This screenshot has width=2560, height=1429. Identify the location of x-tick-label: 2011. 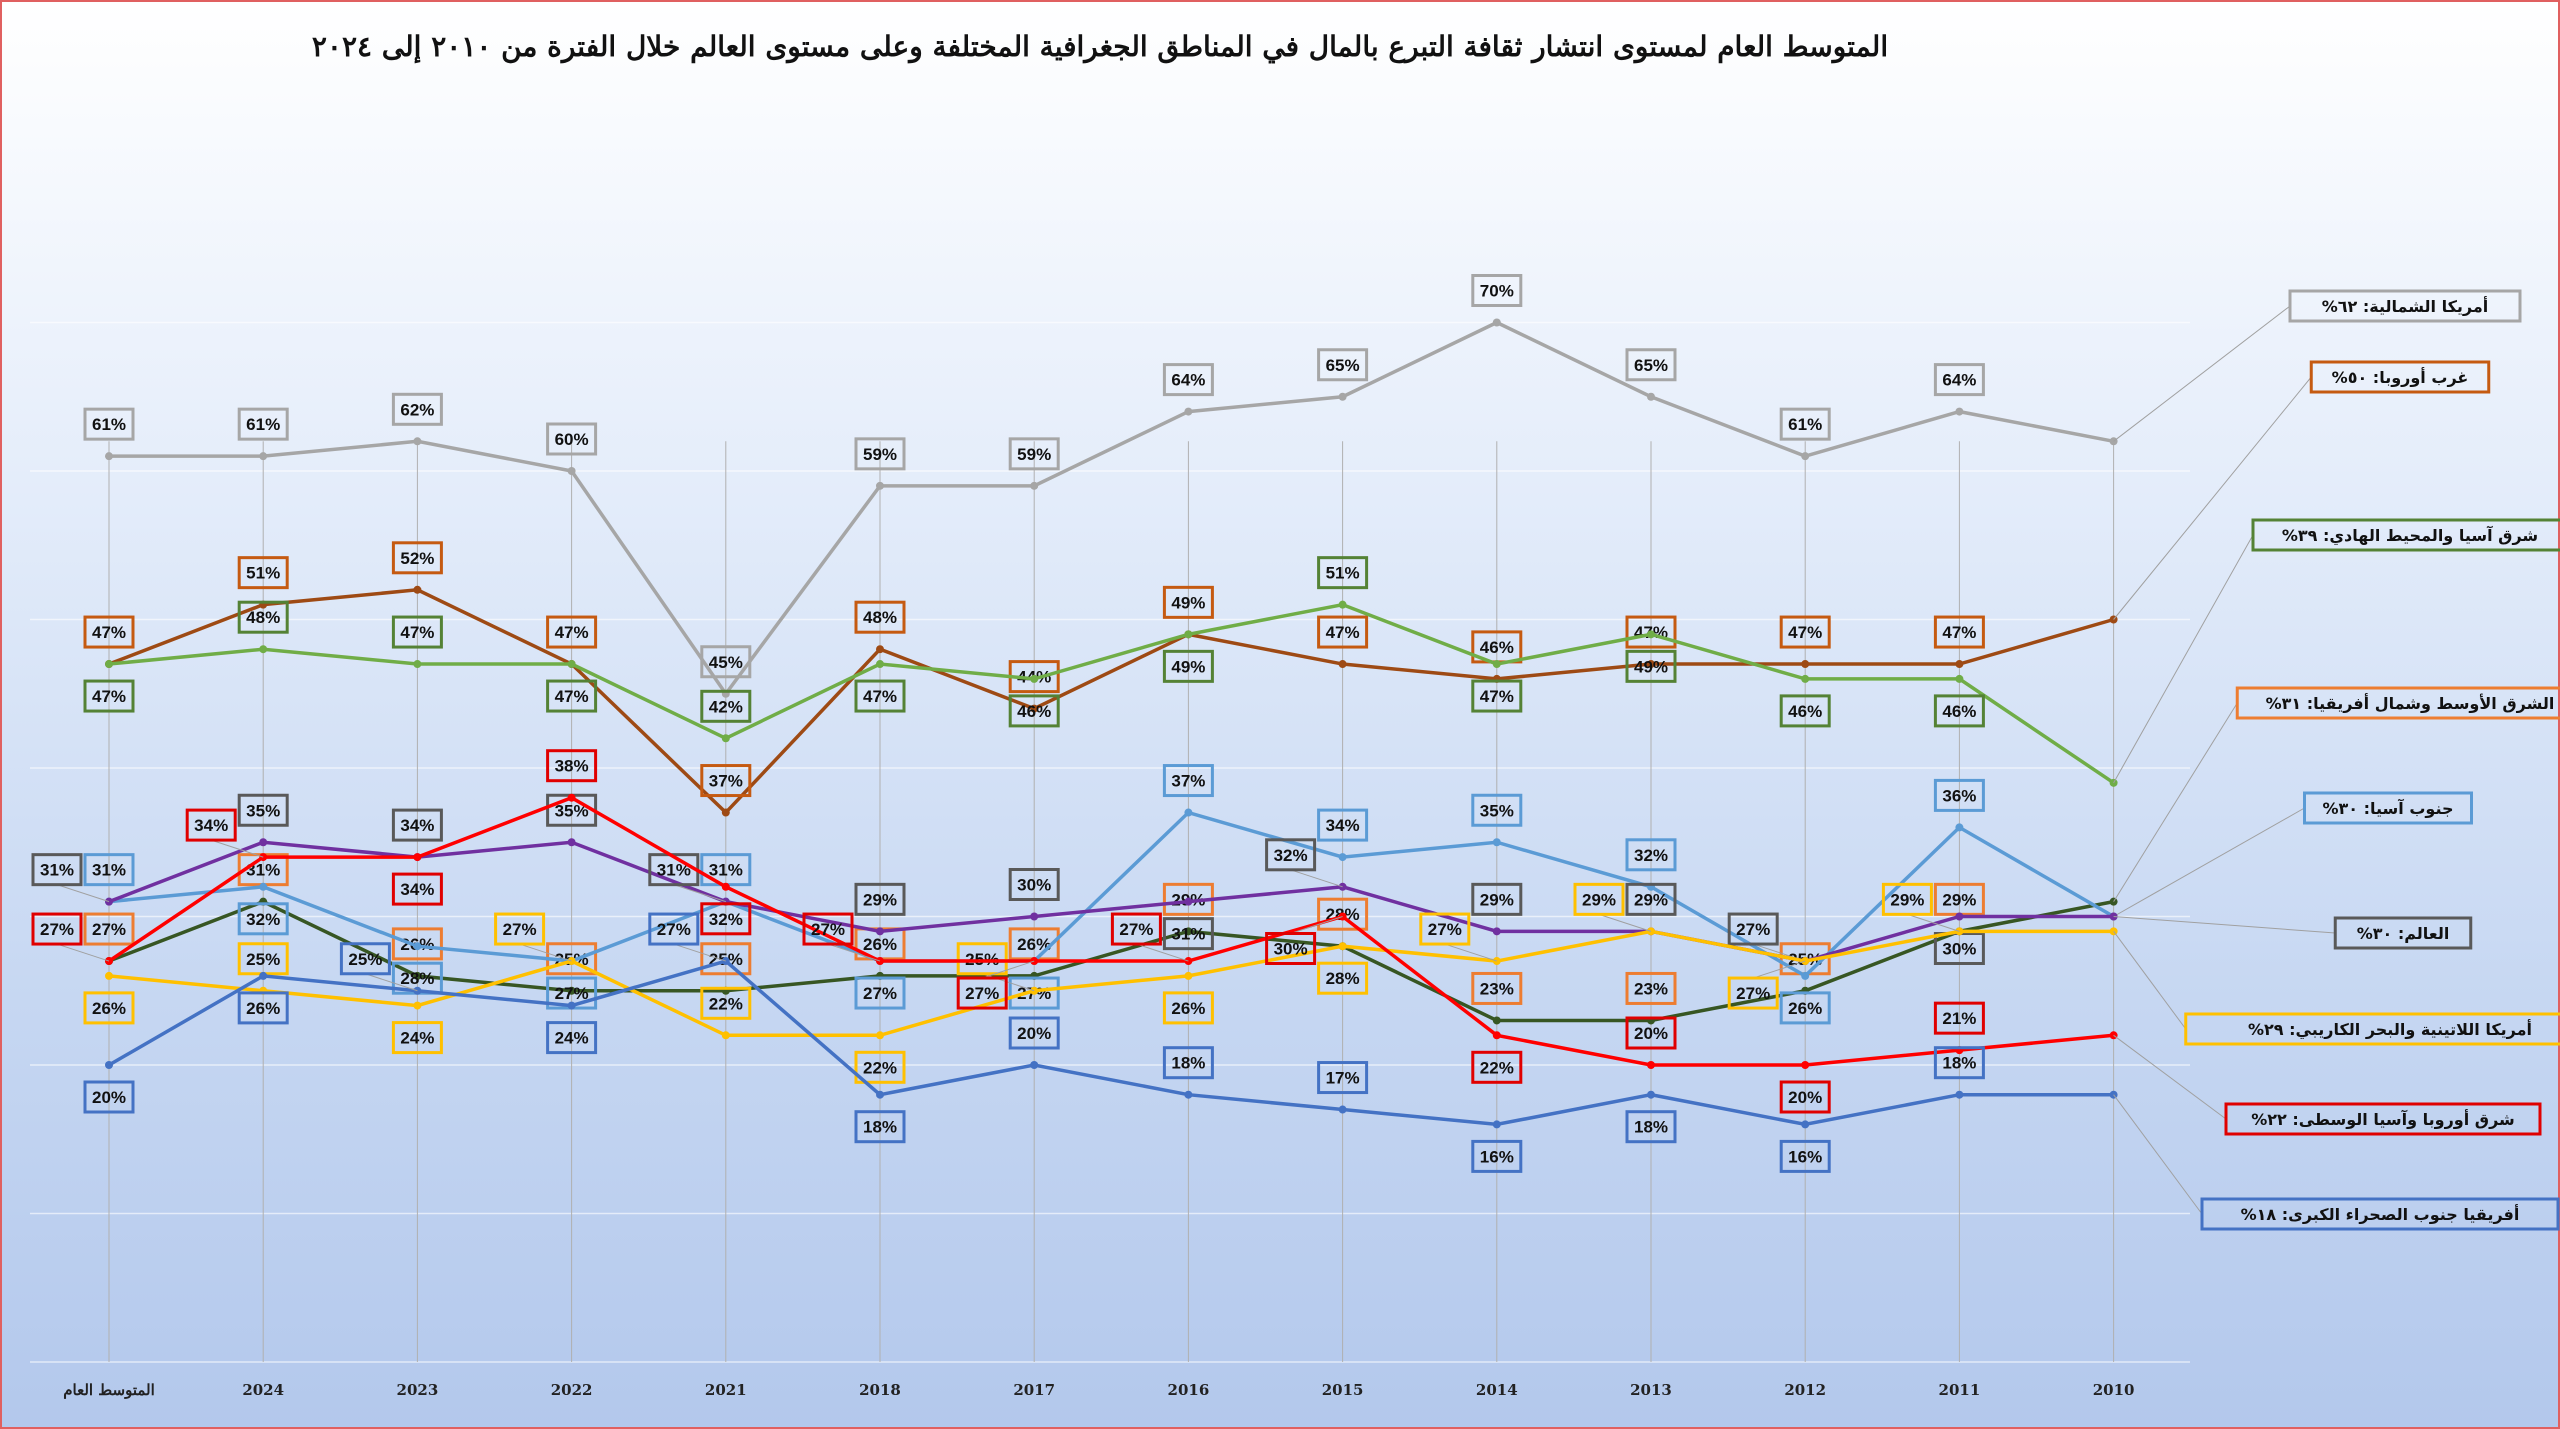
(1960, 1390).